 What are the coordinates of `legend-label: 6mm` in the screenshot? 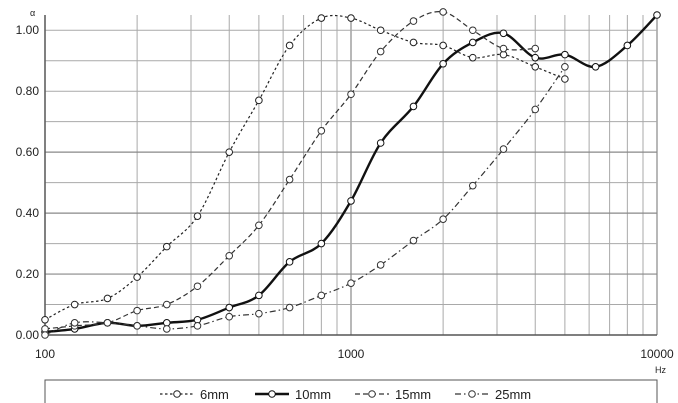 It's located at (214, 394).